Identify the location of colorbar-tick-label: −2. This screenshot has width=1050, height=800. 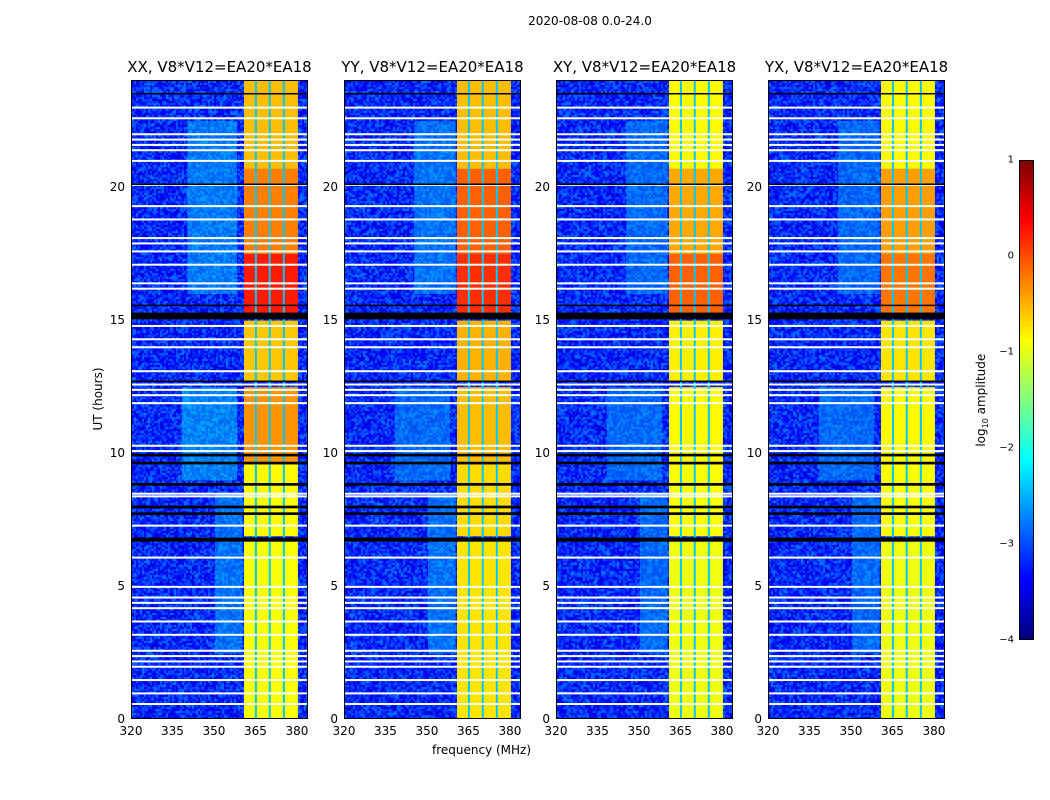
(1006, 448).